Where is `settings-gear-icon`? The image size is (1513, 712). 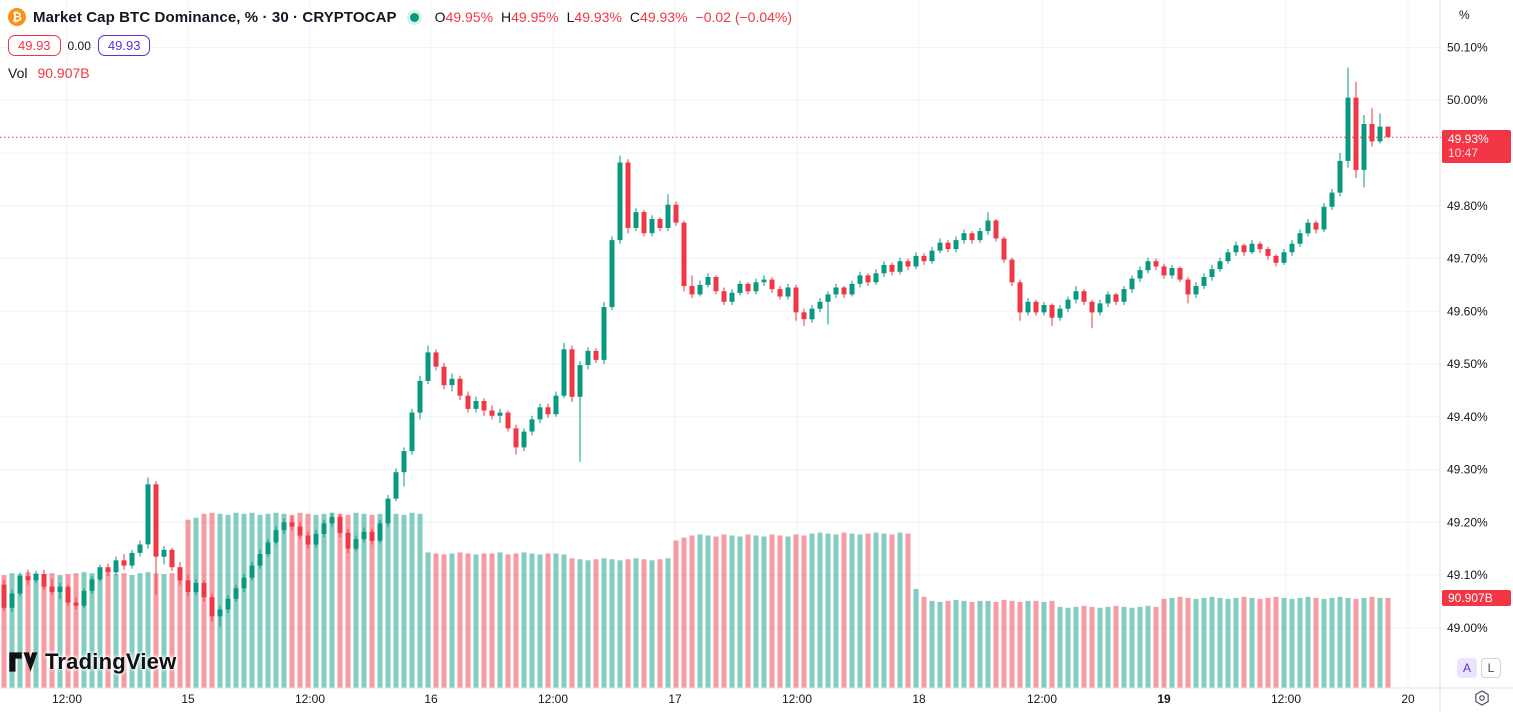
settings-gear-icon is located at coordinates (1482, 698).